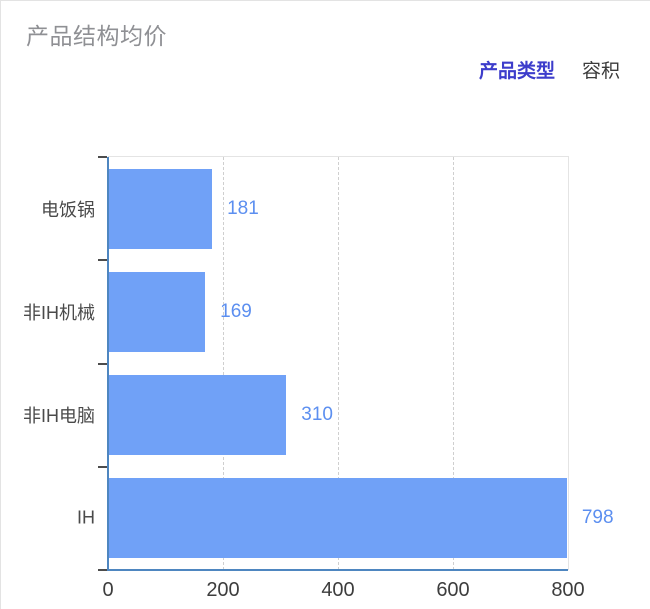  What do you see at coordinates (108, 590) in the screenshot?
I see `x-tick-label-0: 0` at bounding box center [108, 590].